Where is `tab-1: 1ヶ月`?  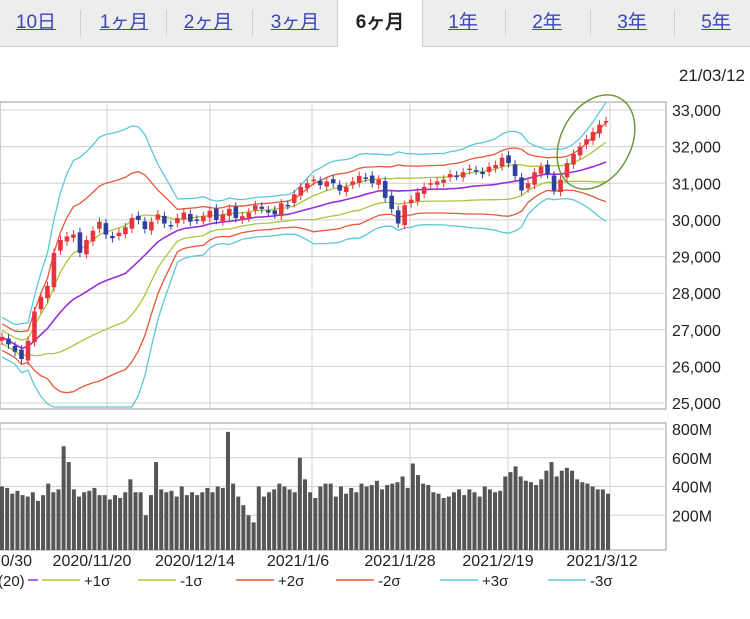
tab-1: 1ヶ月 is located at coordinates (124, 22).